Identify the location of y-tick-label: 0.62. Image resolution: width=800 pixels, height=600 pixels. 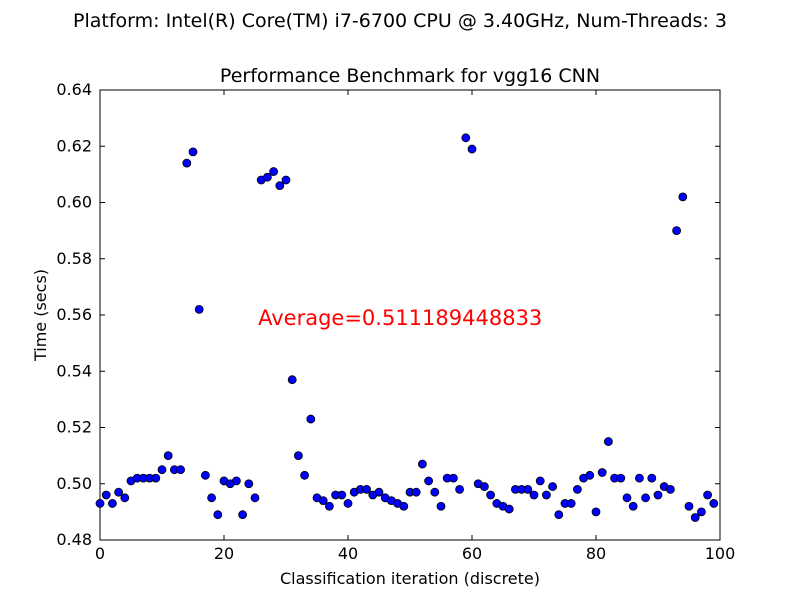
(74, 145).